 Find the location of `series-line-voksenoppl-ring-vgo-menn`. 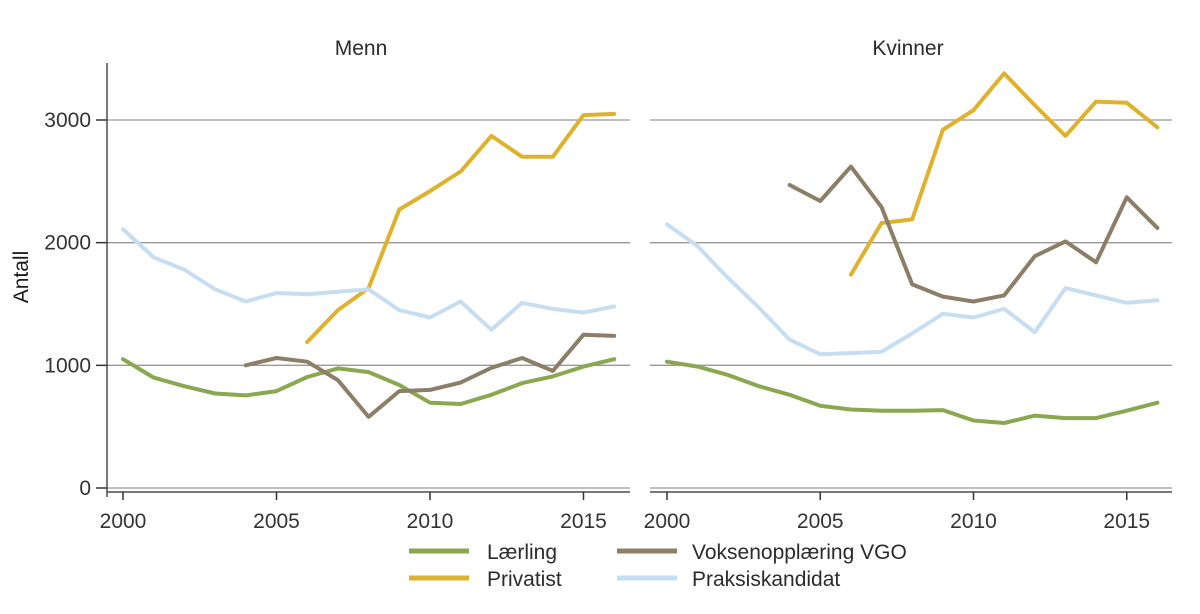

series-line-voksenoppl-ring-vgo-menn is located at coordinates (430, 375).